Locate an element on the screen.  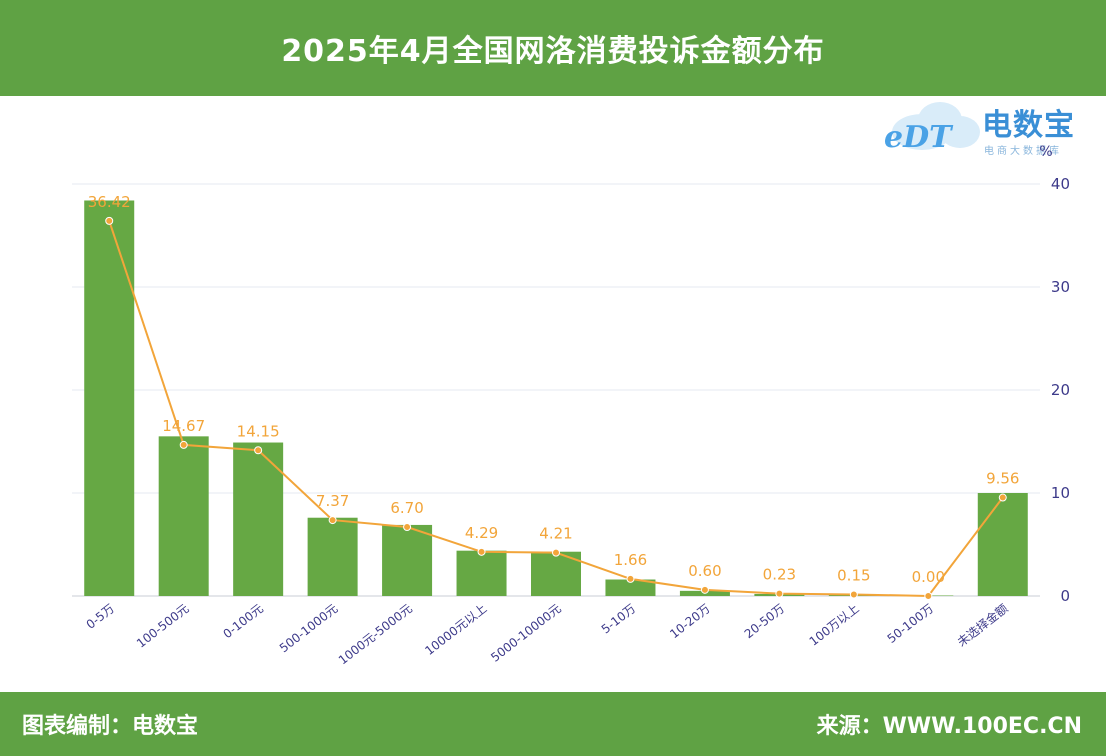
x-tick-label: 5000-10000元 is located at coordinates (526, 632).